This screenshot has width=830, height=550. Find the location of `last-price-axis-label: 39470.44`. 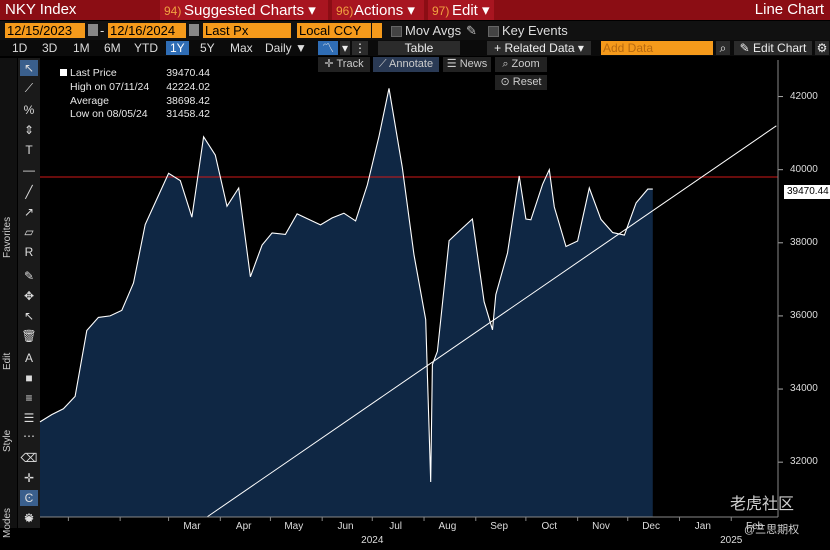

last-price-axis-label: 39470.44 is located at coordinates (807, 192).